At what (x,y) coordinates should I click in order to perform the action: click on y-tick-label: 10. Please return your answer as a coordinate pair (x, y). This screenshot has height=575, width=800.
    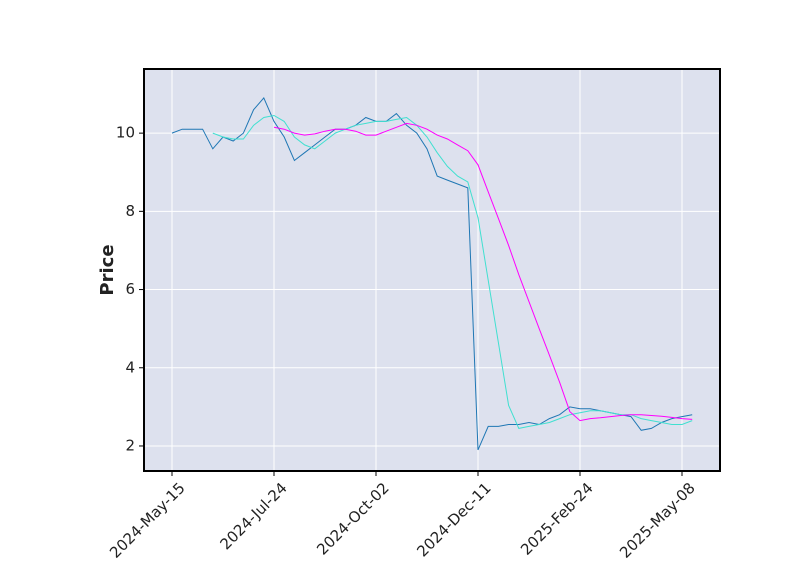
    Looking at the image, I should click on (125, 133).